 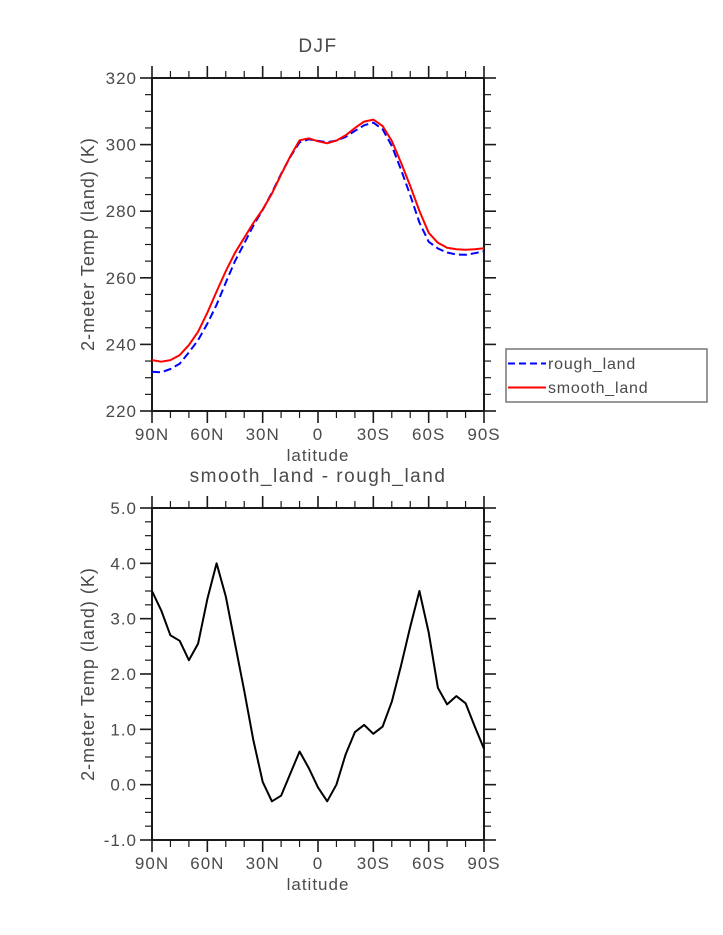 What do you see at coordinates (88, 674) in the screenshot?
I see `bottom-panel-y-axis-label: 2-meter Temp (land) (K)` at bounding box center [88, 674].